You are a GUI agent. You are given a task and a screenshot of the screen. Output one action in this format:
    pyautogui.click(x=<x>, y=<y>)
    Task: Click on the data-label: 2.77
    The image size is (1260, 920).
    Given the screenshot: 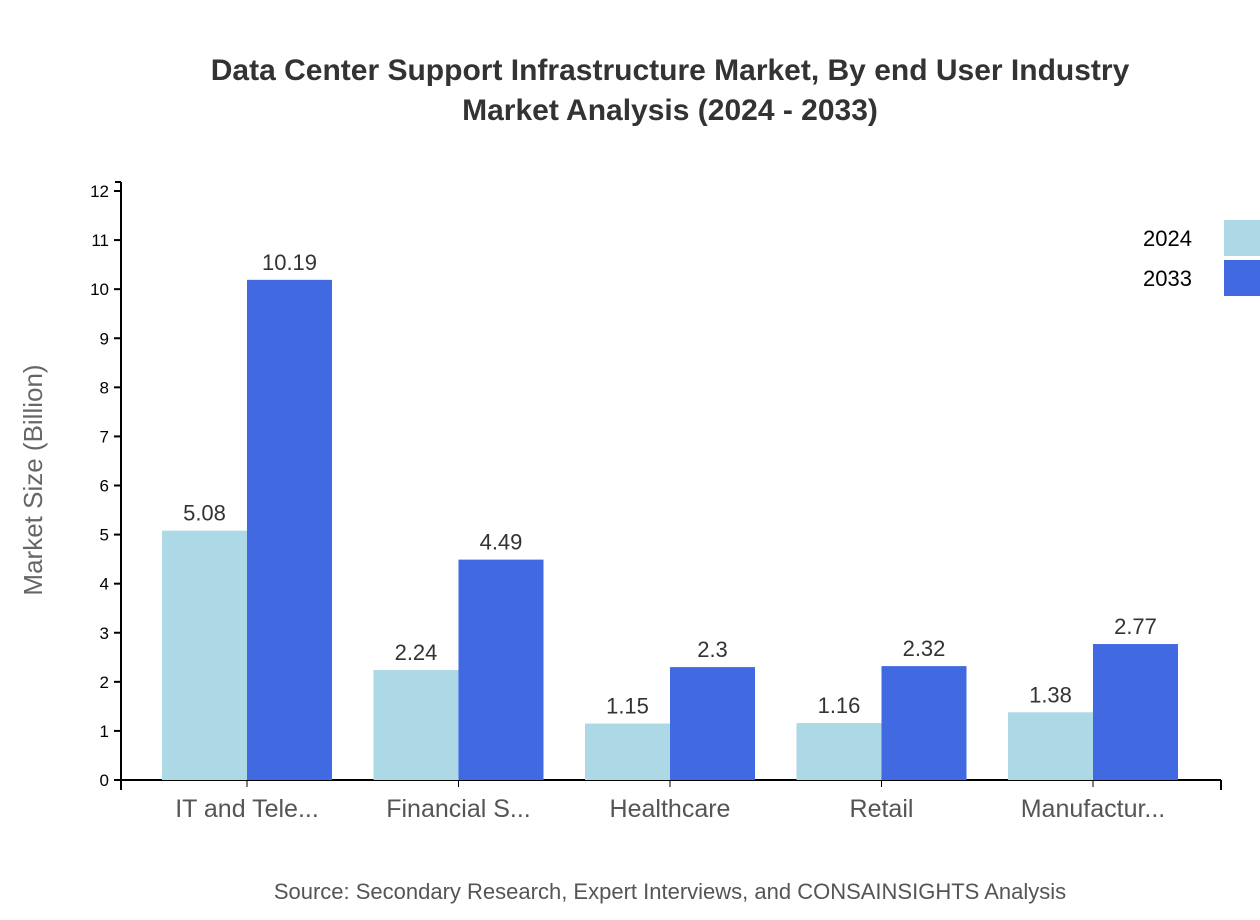 What is the action you would take?
    pyautogui.click(x=1135, y=626)
    